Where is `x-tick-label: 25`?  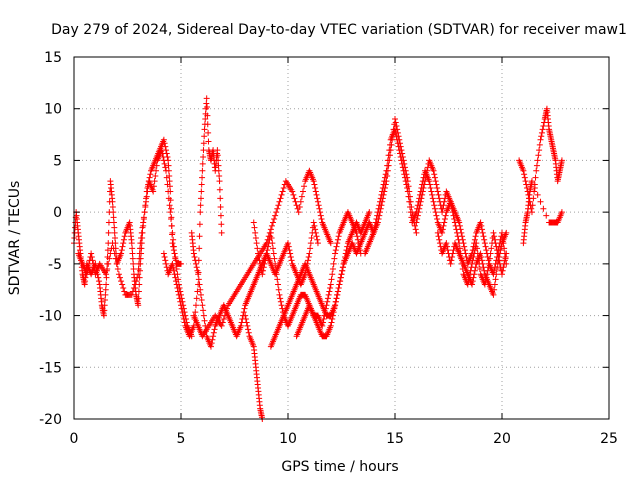
x-tick-label: 25 is located at coordinates (609, 439).